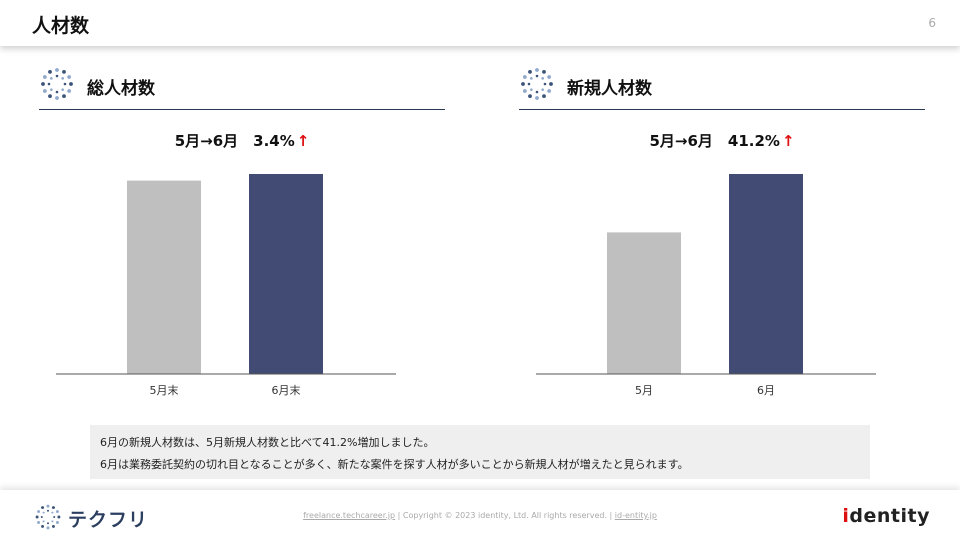 The image size is (960, 540). What do you see at coordinates (242, 86) in the screenshot?
I see `panel-header: 総人材数` at bounding box center [242, 86].